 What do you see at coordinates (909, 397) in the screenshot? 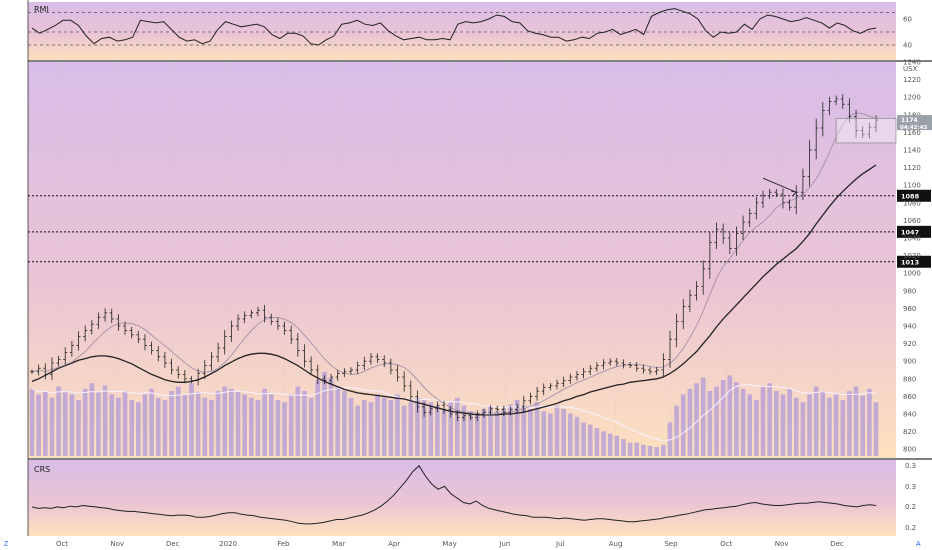
I see `price-tick-label: 860` at bounding box center [909, 397].